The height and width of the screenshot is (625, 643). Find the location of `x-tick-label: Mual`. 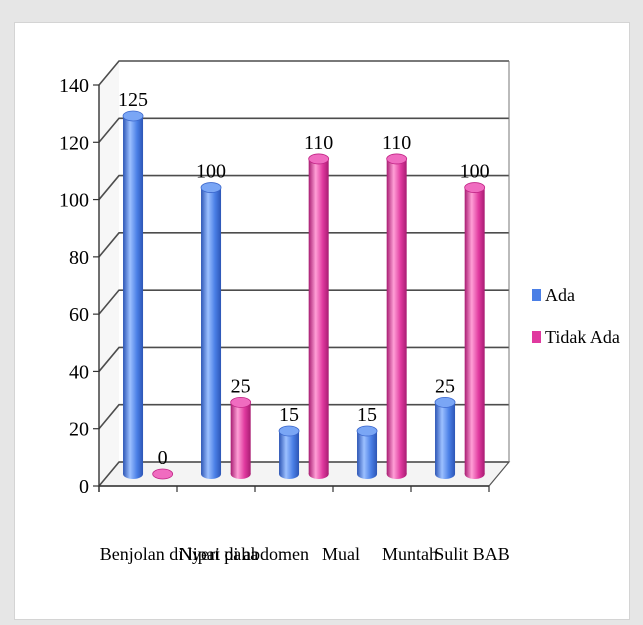

x-tick-label: Mual is located at coordinates (341, 554).